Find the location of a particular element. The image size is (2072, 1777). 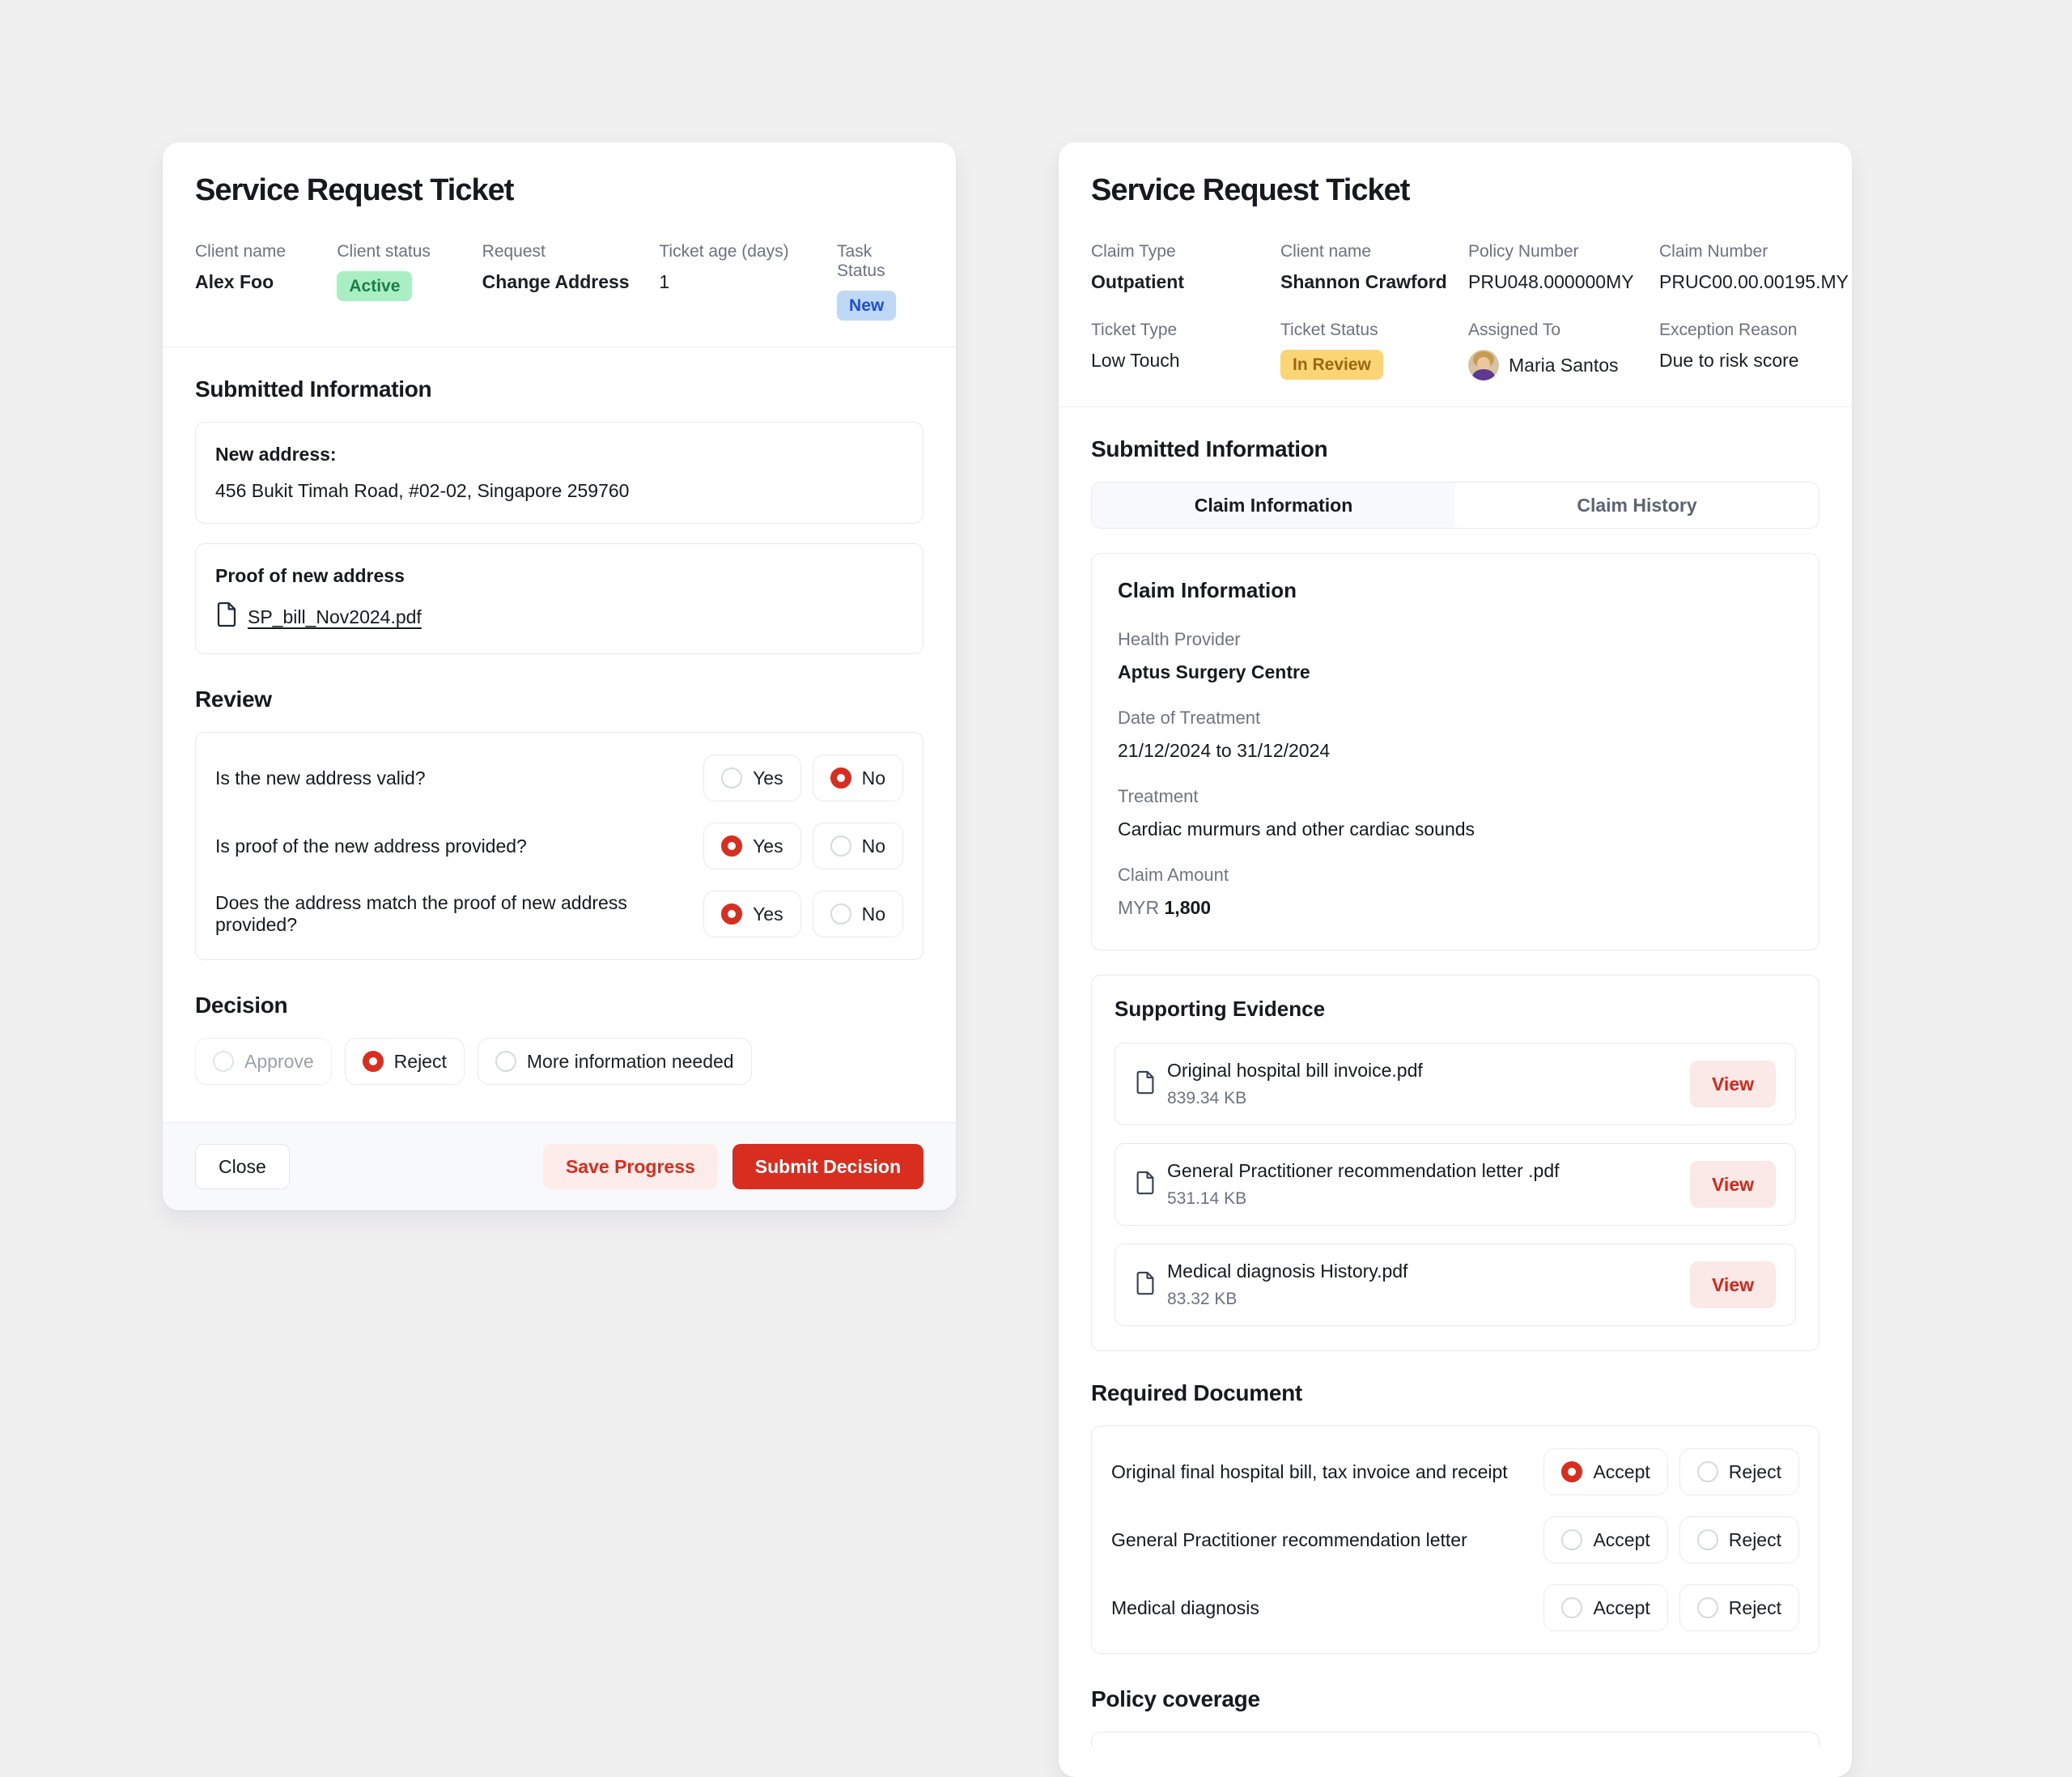

field-policy-number: Policy Number PRU048.000000MY is located at coordinates (1563, 267).